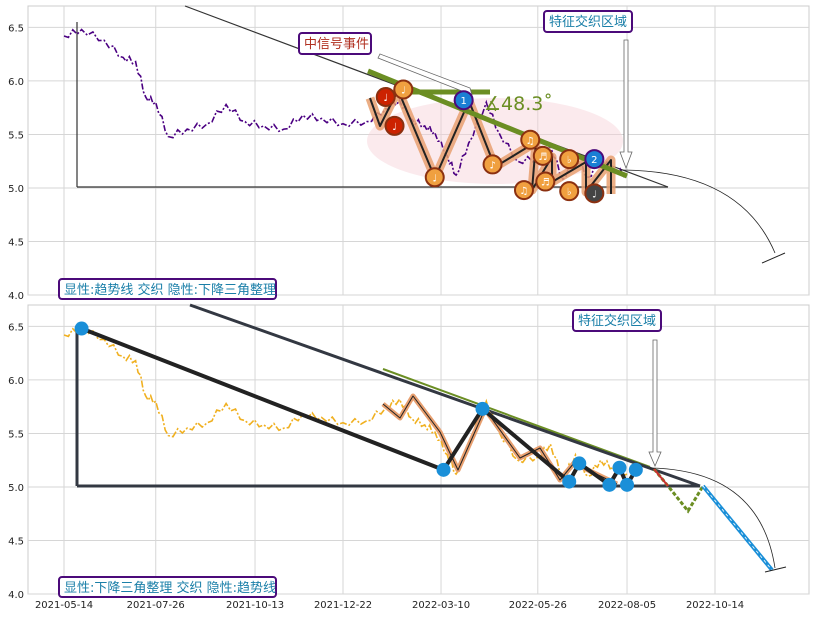 The image size is (816, 617). Describe the element at coordinates (715, 605) in the screenshot. I see `x-tick-label: 2022-10-14` at that location.